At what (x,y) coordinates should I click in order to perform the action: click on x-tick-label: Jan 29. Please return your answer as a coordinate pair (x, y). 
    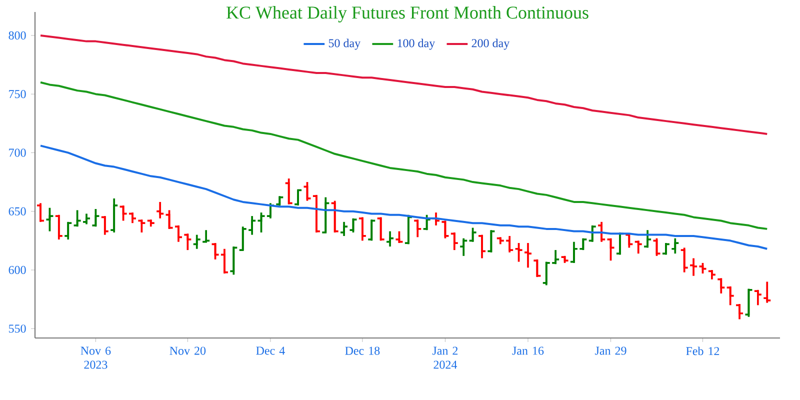
    Looking at the image, I should click on (610, 350).